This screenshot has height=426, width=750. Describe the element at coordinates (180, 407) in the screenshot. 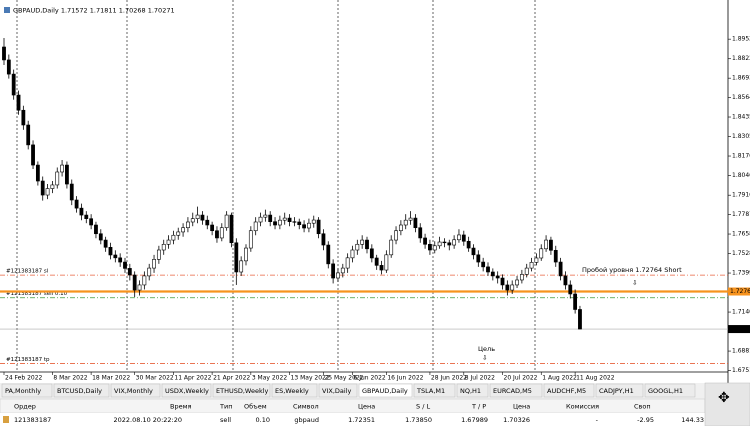

I see `column-header: Время` at that location.